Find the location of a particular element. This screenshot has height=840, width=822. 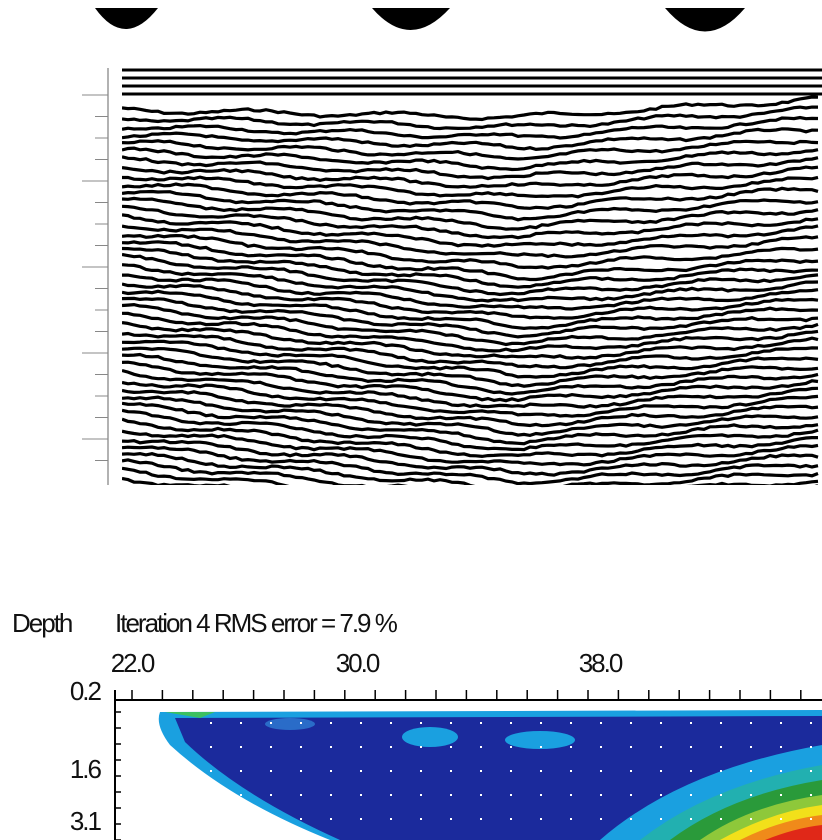

depth-tick-label: 1.6 is located at coordinates (86, 769).